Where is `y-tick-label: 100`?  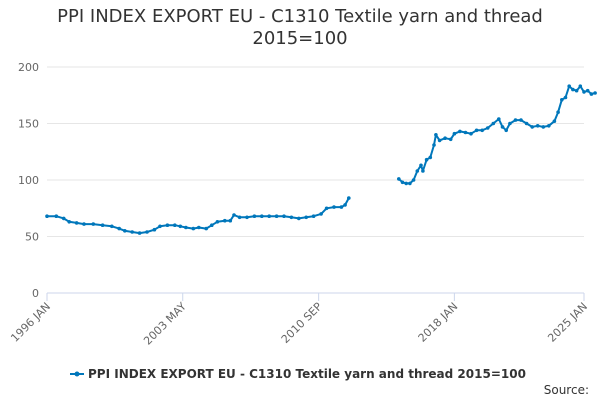
y-tick-label: 100 is located at coordinates (28, 180).